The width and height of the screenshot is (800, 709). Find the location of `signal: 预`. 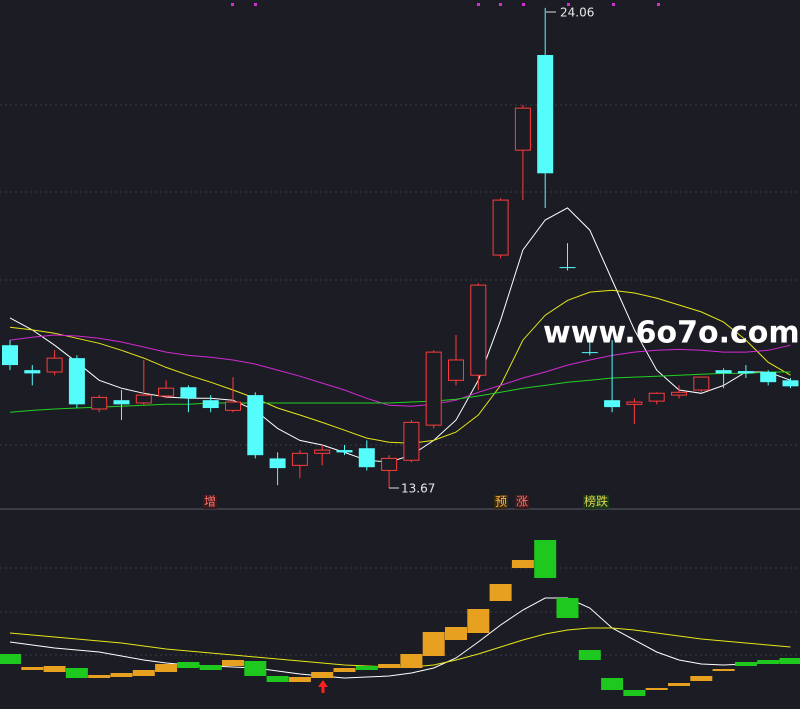

signal: 预 is located at coordinates (501, 502).